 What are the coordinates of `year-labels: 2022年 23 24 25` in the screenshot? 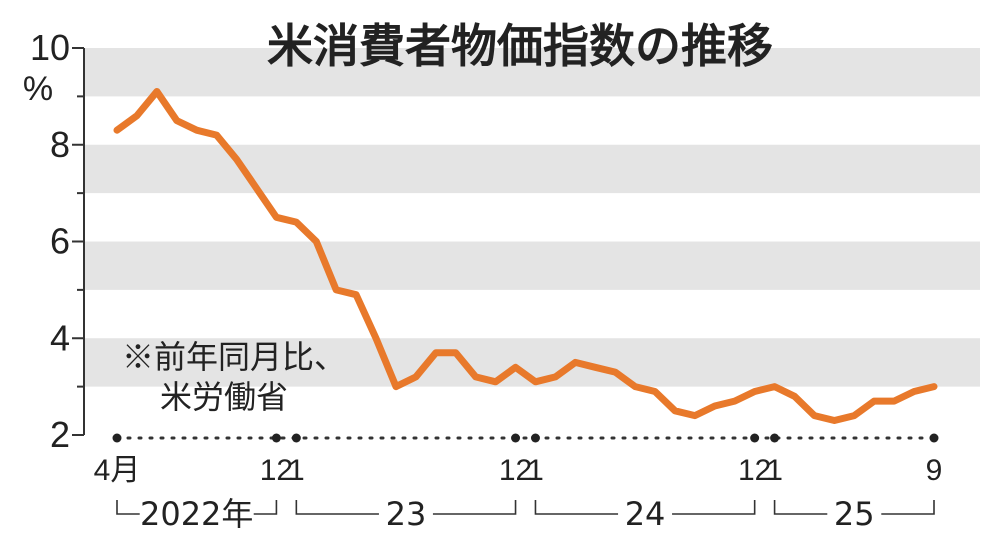 It's located at (525, 514).